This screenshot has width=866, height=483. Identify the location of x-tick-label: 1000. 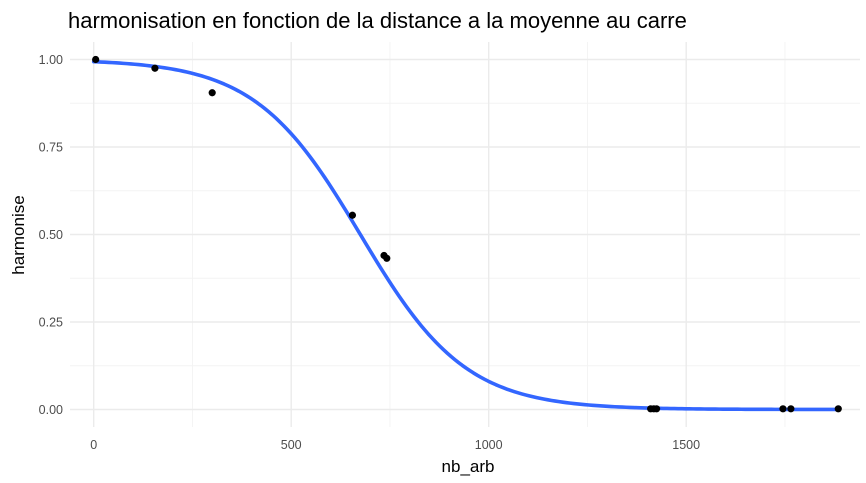
(489, 445).